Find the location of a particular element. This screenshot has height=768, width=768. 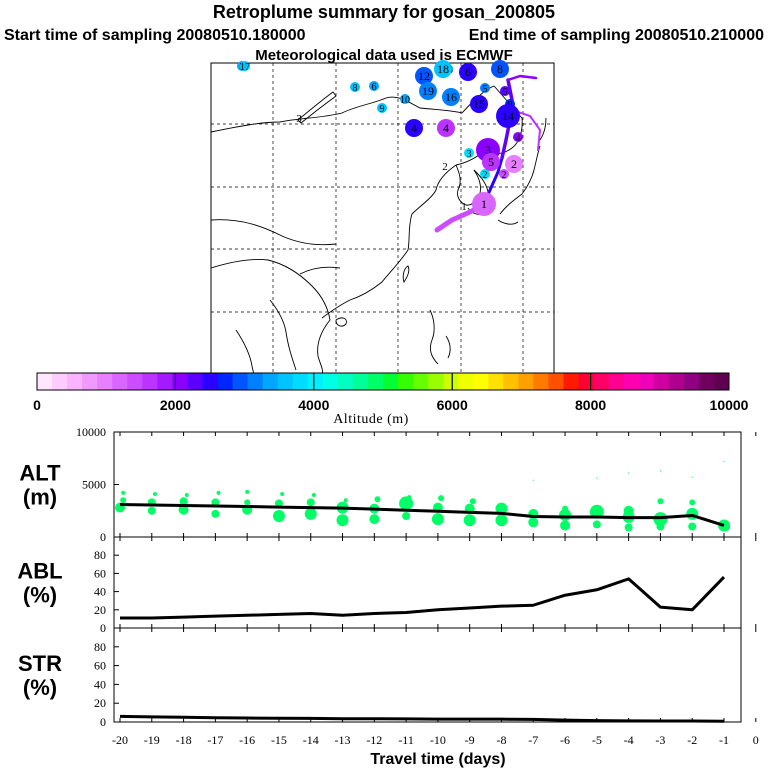

y-axis-label: (%) is located at coordinates (40, 687).